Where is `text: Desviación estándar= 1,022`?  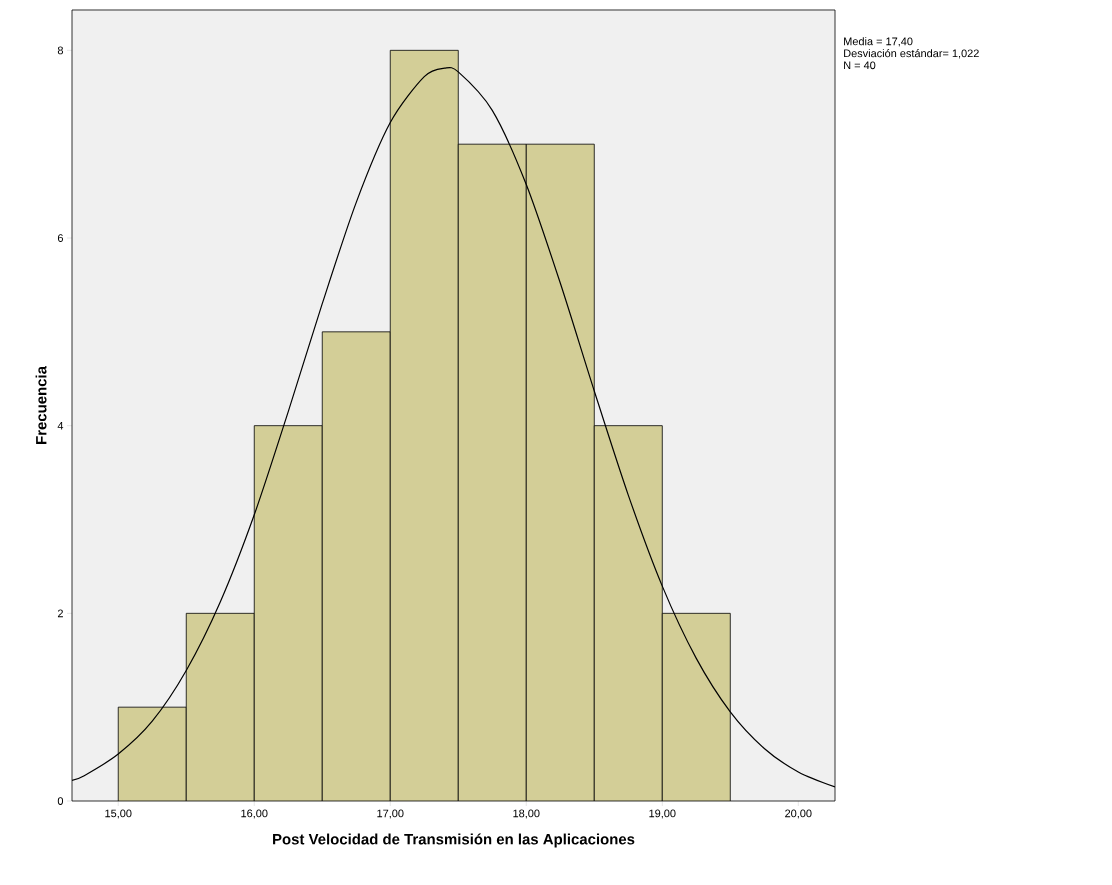 text: Desviación estándar= 1,022 is located at coordinates (911, 54).